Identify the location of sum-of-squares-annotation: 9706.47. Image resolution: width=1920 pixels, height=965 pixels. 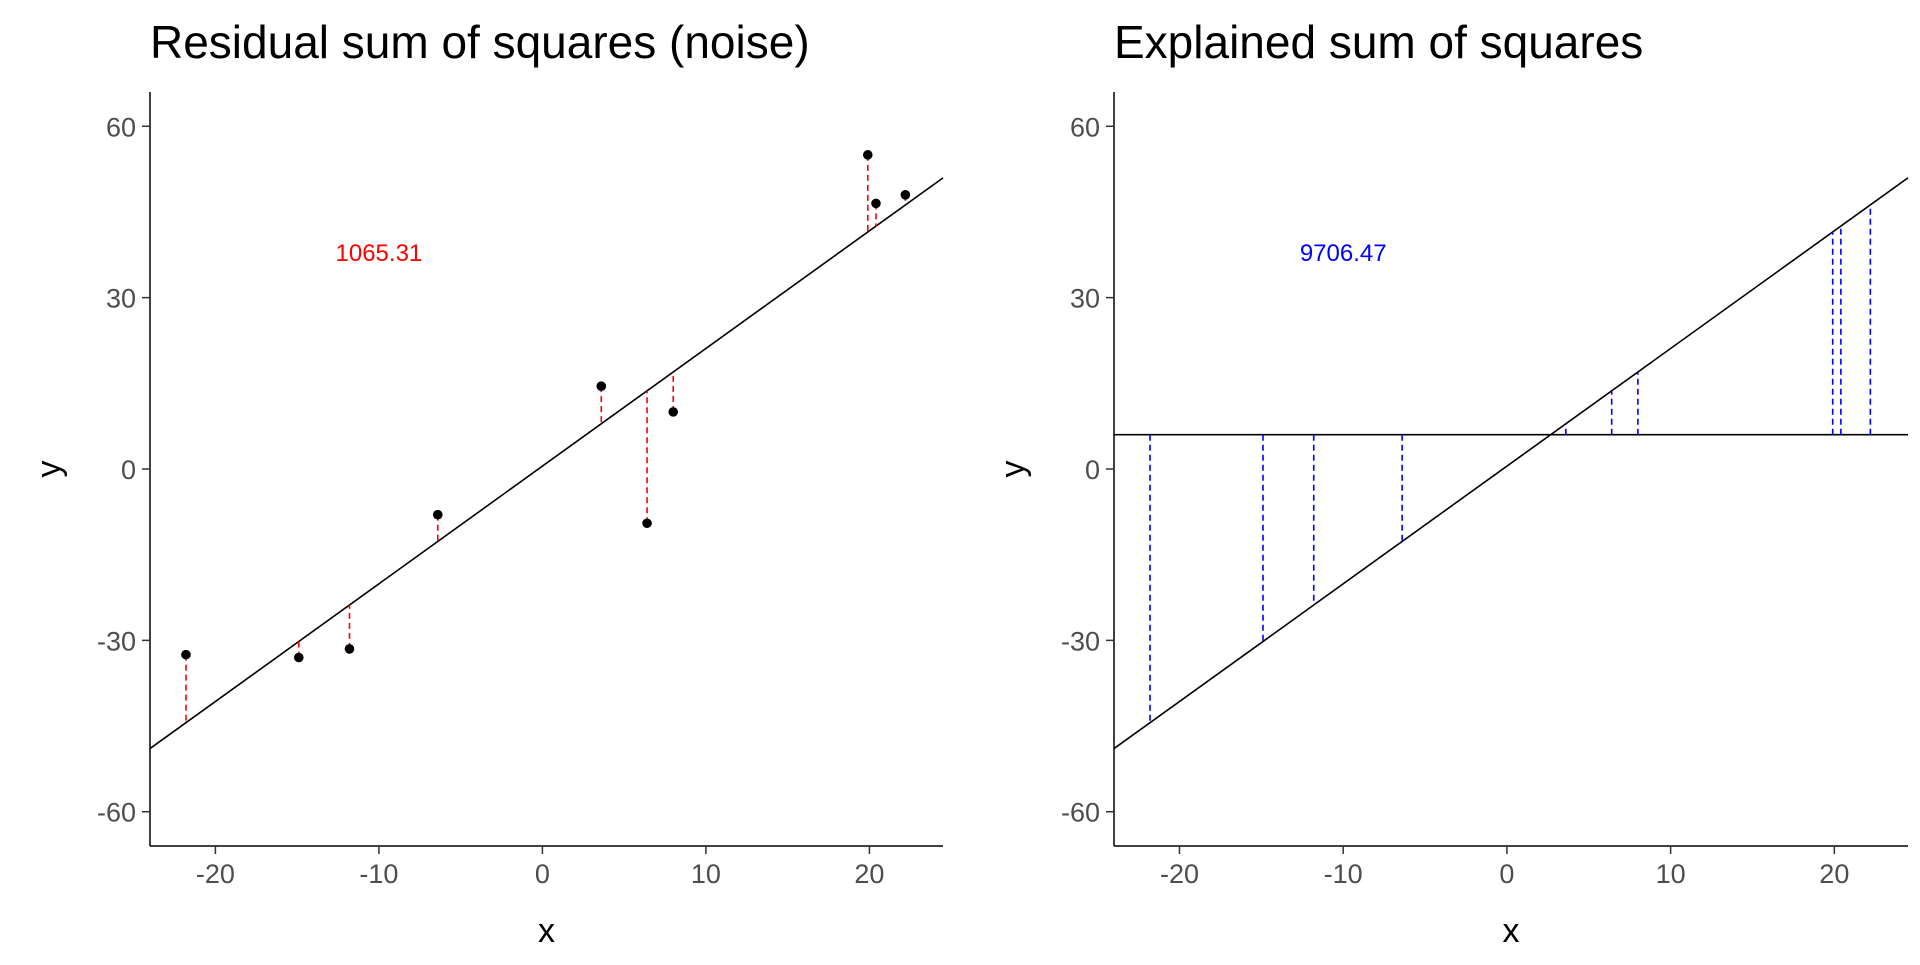
(1343, 253).